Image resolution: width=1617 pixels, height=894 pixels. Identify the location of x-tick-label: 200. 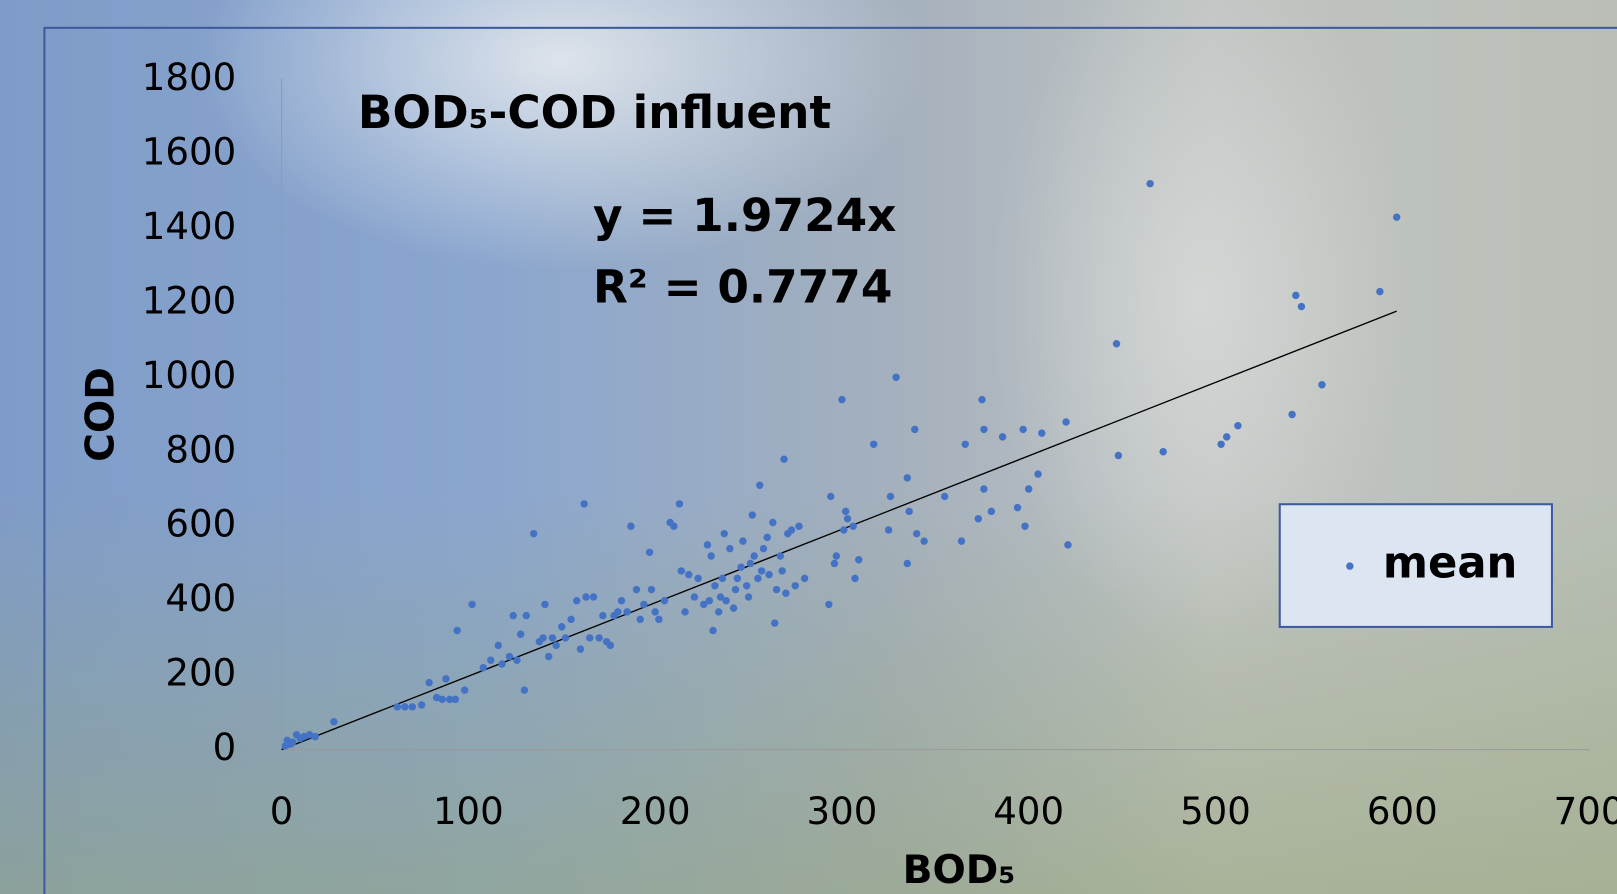
(655, 811).